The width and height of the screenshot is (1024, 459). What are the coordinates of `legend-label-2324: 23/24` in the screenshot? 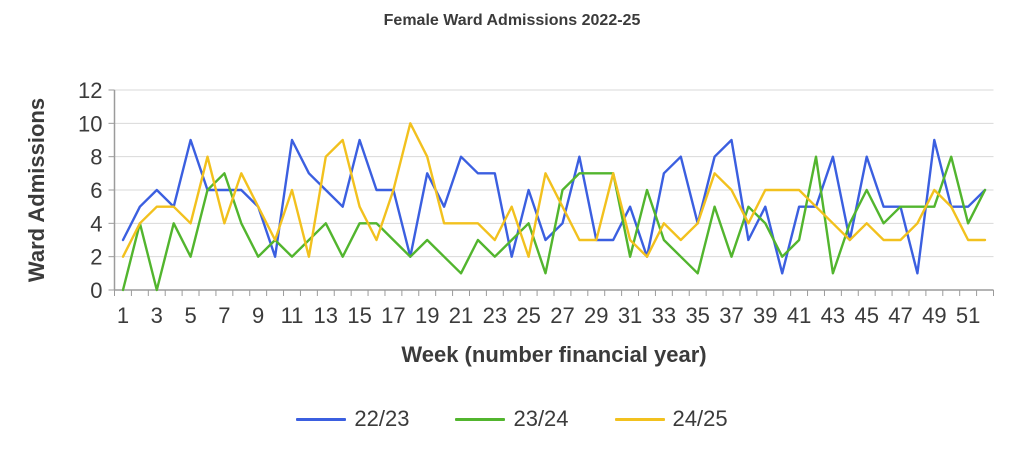 It's located at (541, 418).